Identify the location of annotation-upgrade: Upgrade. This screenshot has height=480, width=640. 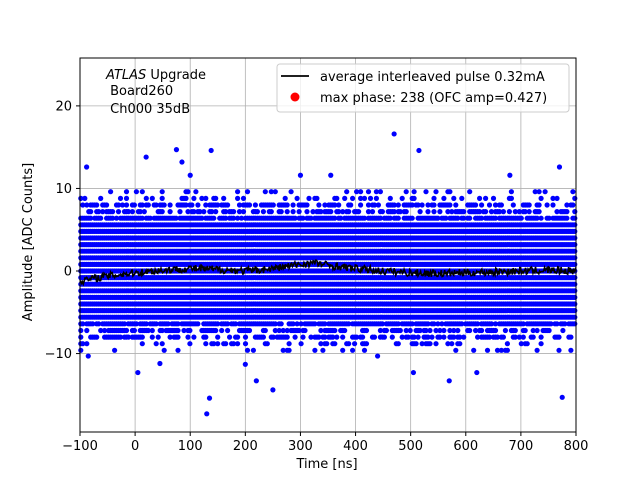
(176, 75).